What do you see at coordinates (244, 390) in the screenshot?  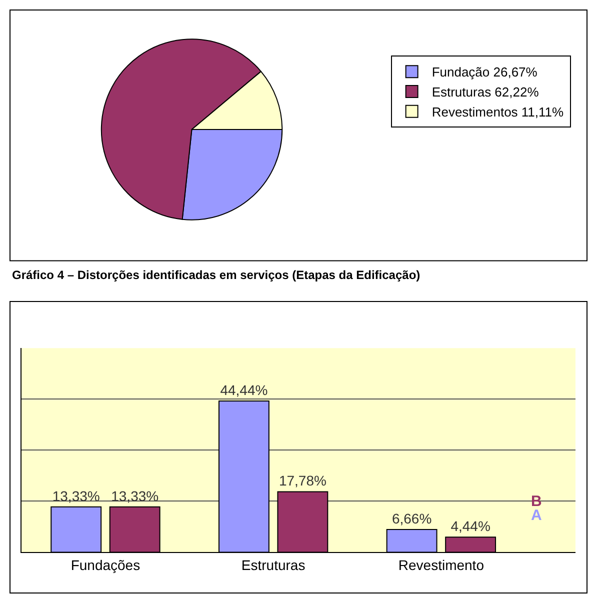 I see `data-label: 44,44%` at bounding box center [244, 390].